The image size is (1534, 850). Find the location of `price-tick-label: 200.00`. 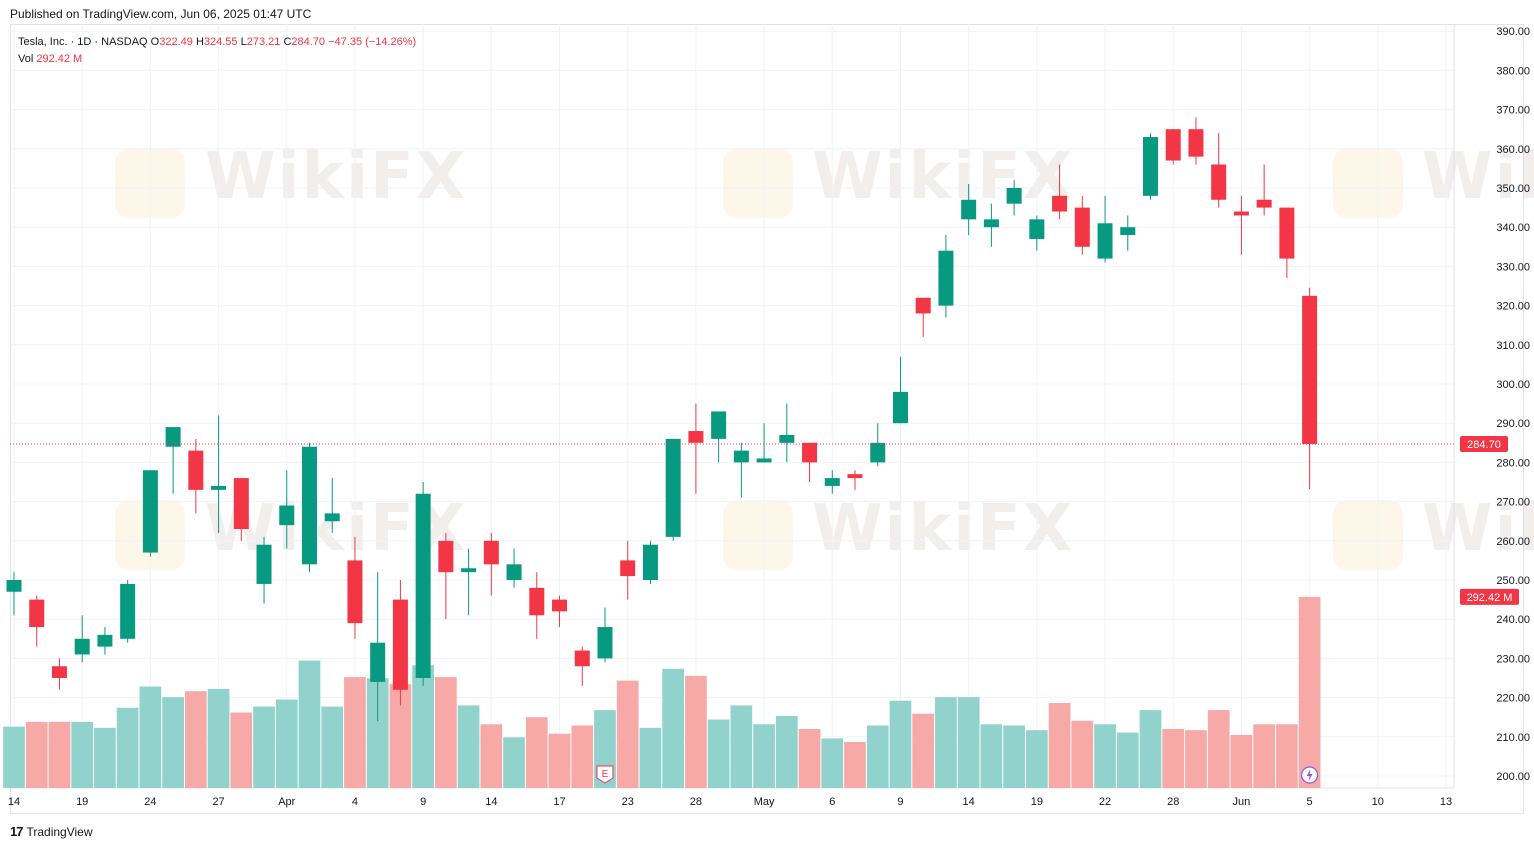

price-tick-label: 200.00 is located at coordinates (1513, 777).